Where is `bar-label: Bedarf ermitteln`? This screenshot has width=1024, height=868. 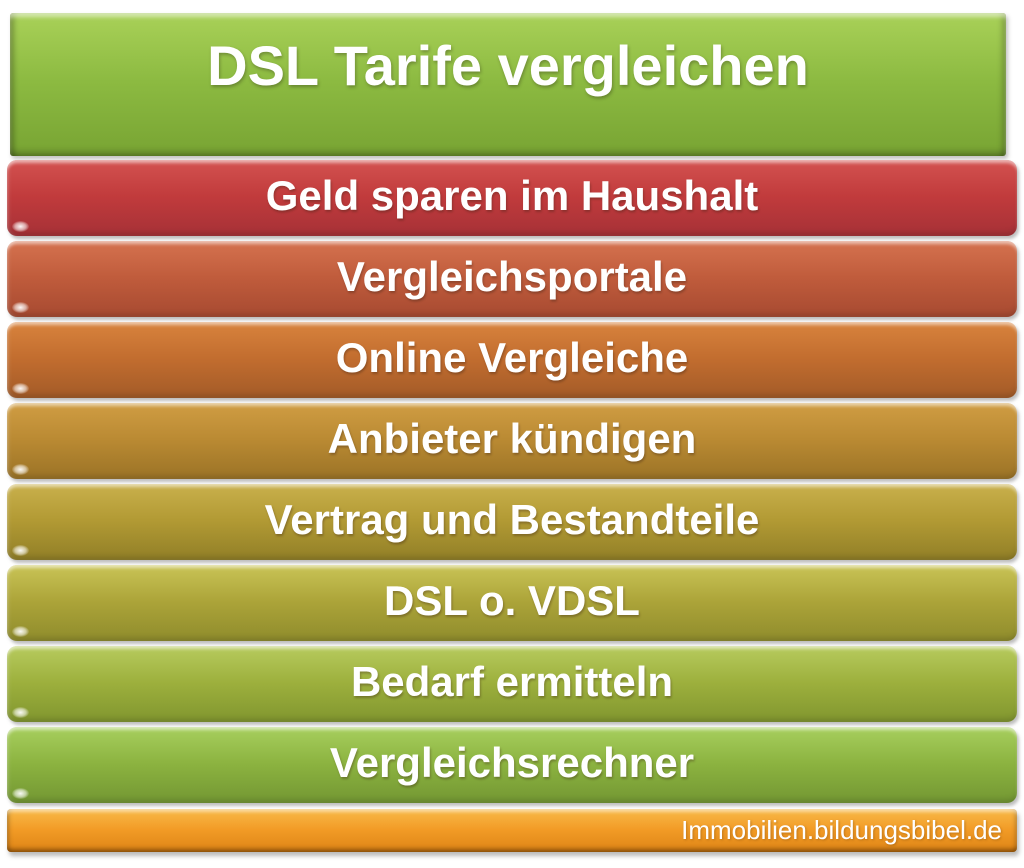
bar-label: Bedarf ermitteln is located at coordinates (512, 681).